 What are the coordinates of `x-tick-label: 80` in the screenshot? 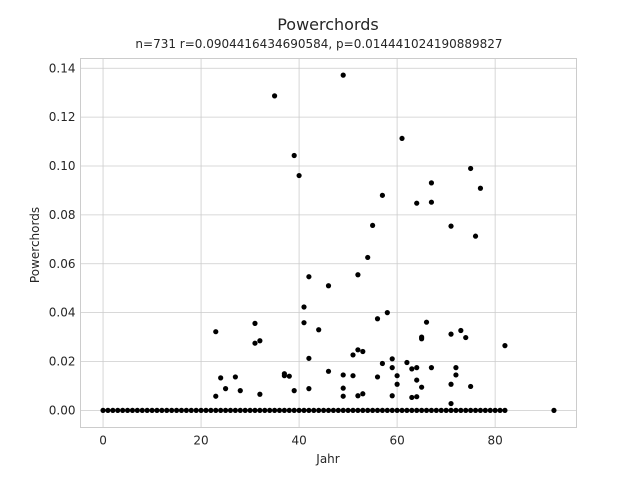 It's located at (494, 441).